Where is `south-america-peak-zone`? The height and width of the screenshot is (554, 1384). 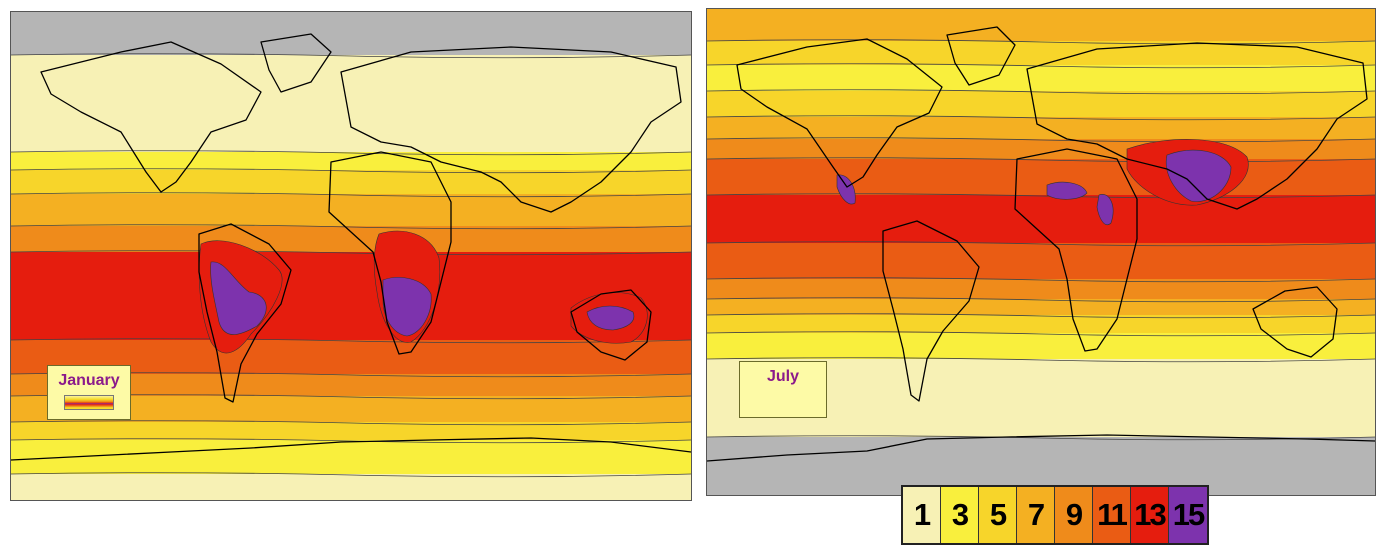 south-america-peak-zone is located at coordinates (238, 298).